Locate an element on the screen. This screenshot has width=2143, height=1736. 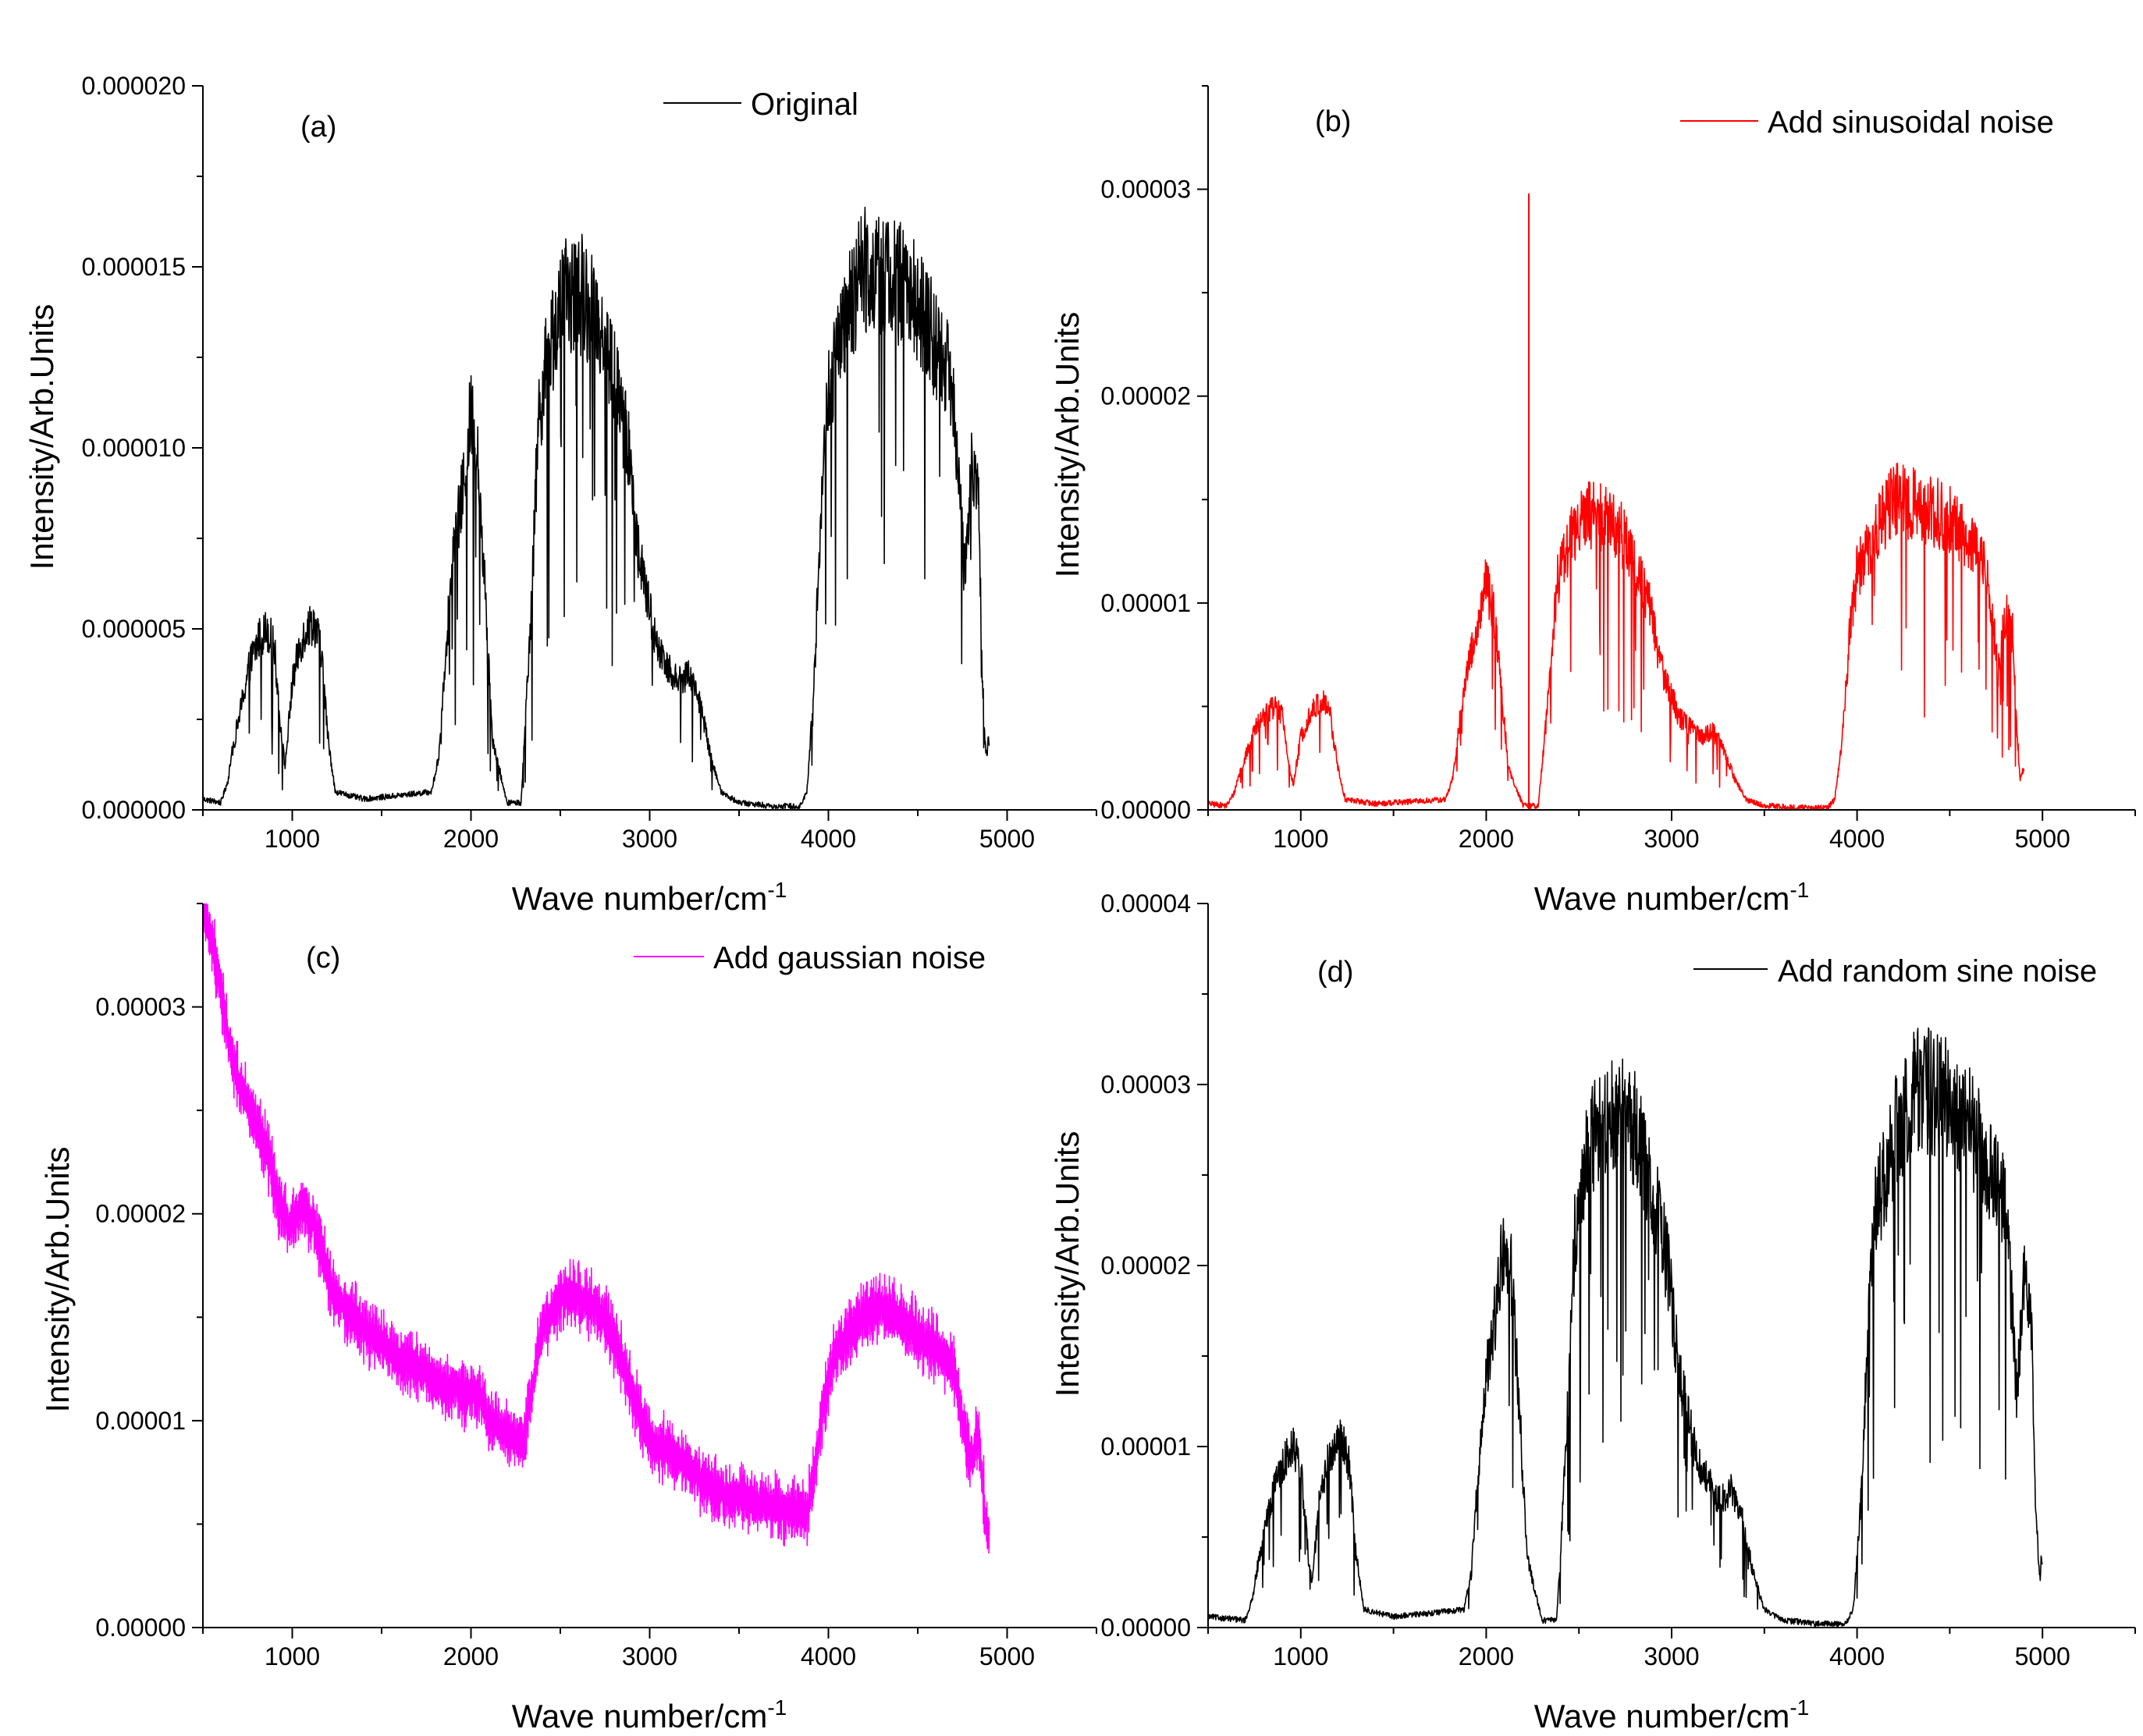
y-tick-label: 0.00004 is located at coordinates (1145, 903).